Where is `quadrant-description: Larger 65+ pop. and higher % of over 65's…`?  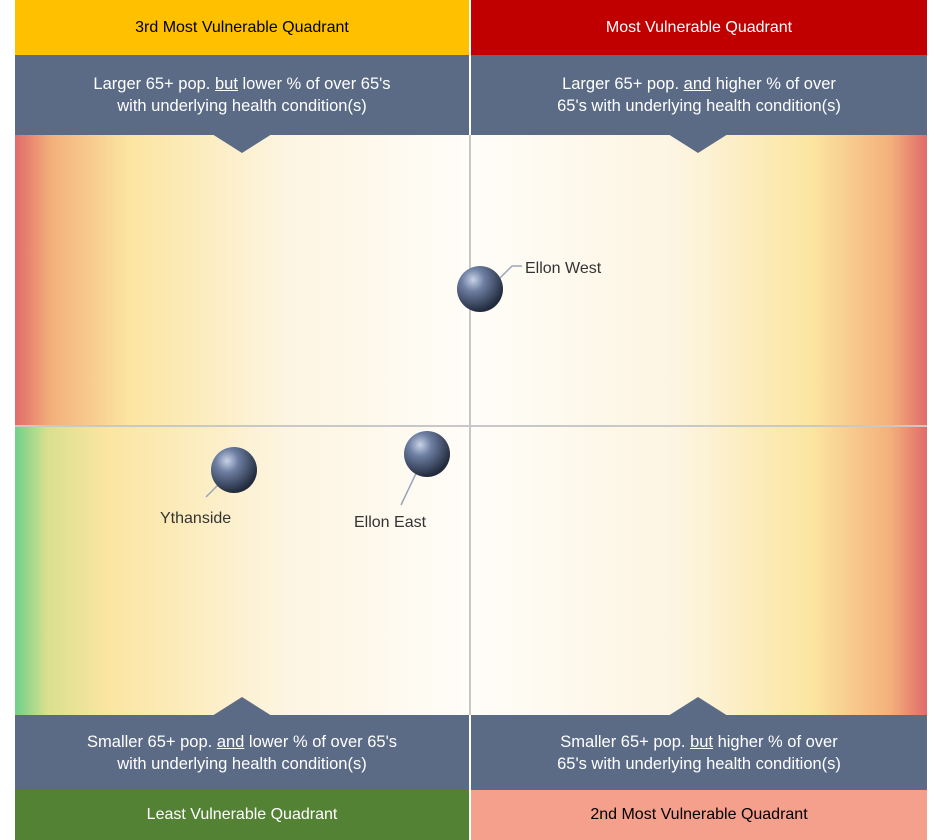
quadrant-description: Larger 65+ pop. and higher % of over 65's… is located at coordinates (699, 95).